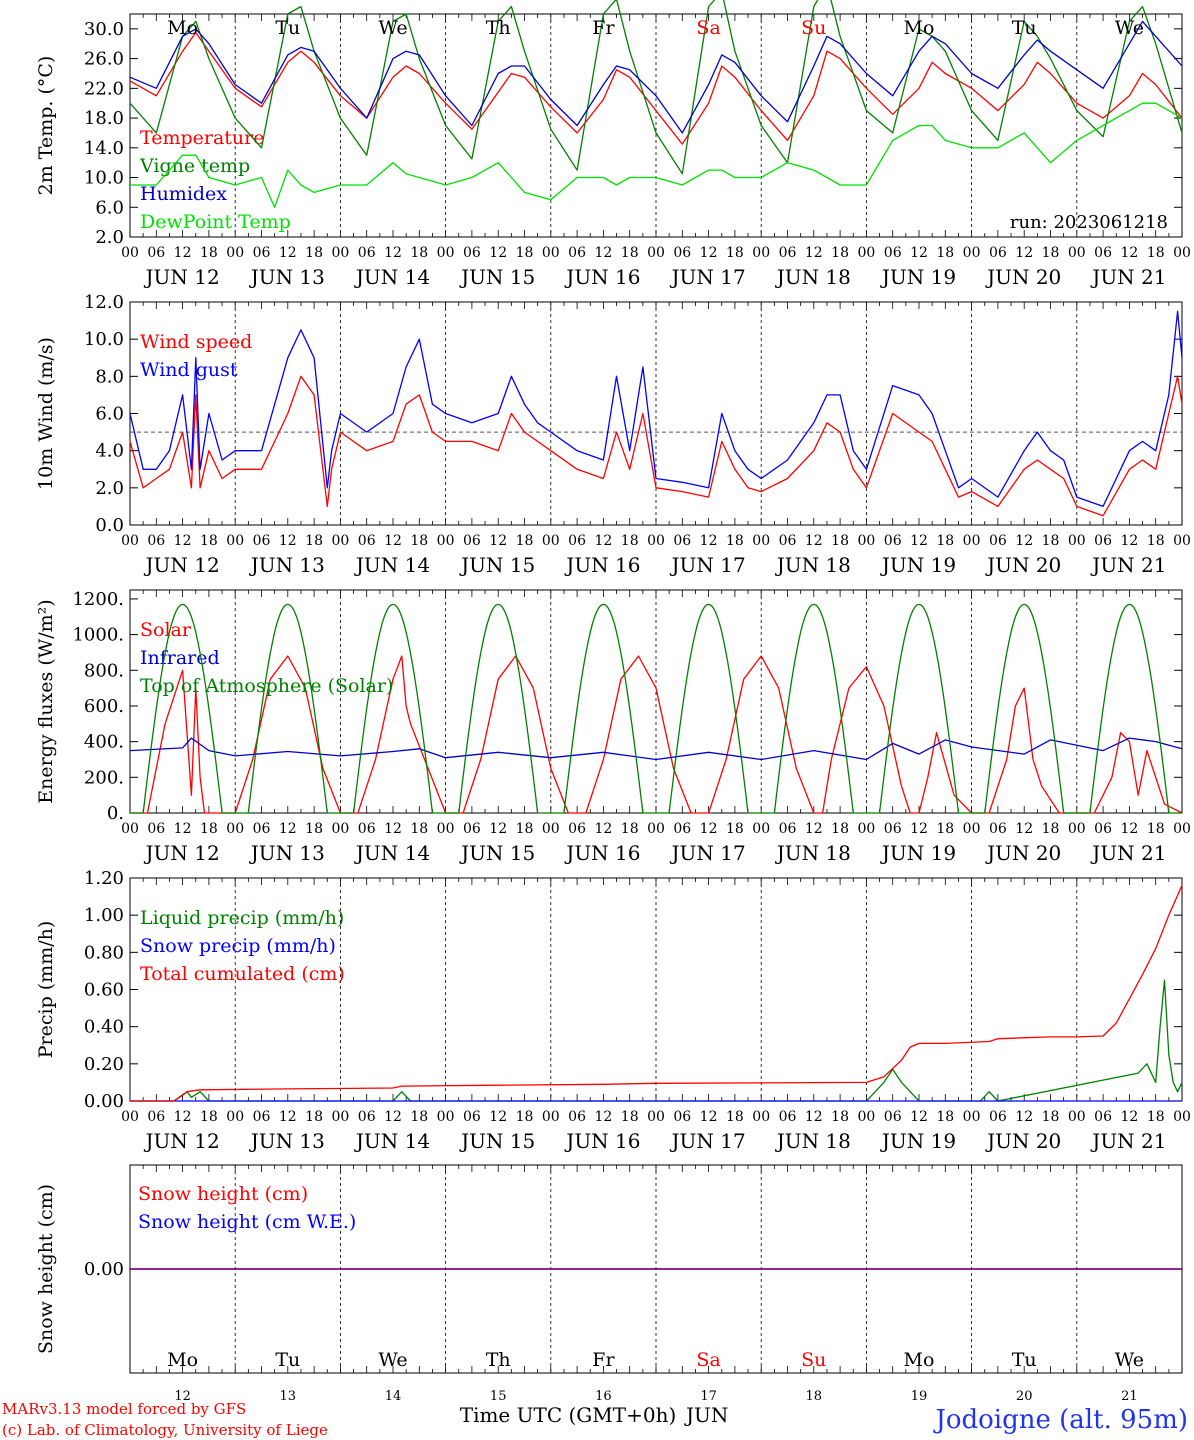 This screenshot has width=1194, height=1440. Describe the element at coordinates (46, 413) in the screenshot. I see `y-axis-title: 10m Wind (m/s)` at that location.